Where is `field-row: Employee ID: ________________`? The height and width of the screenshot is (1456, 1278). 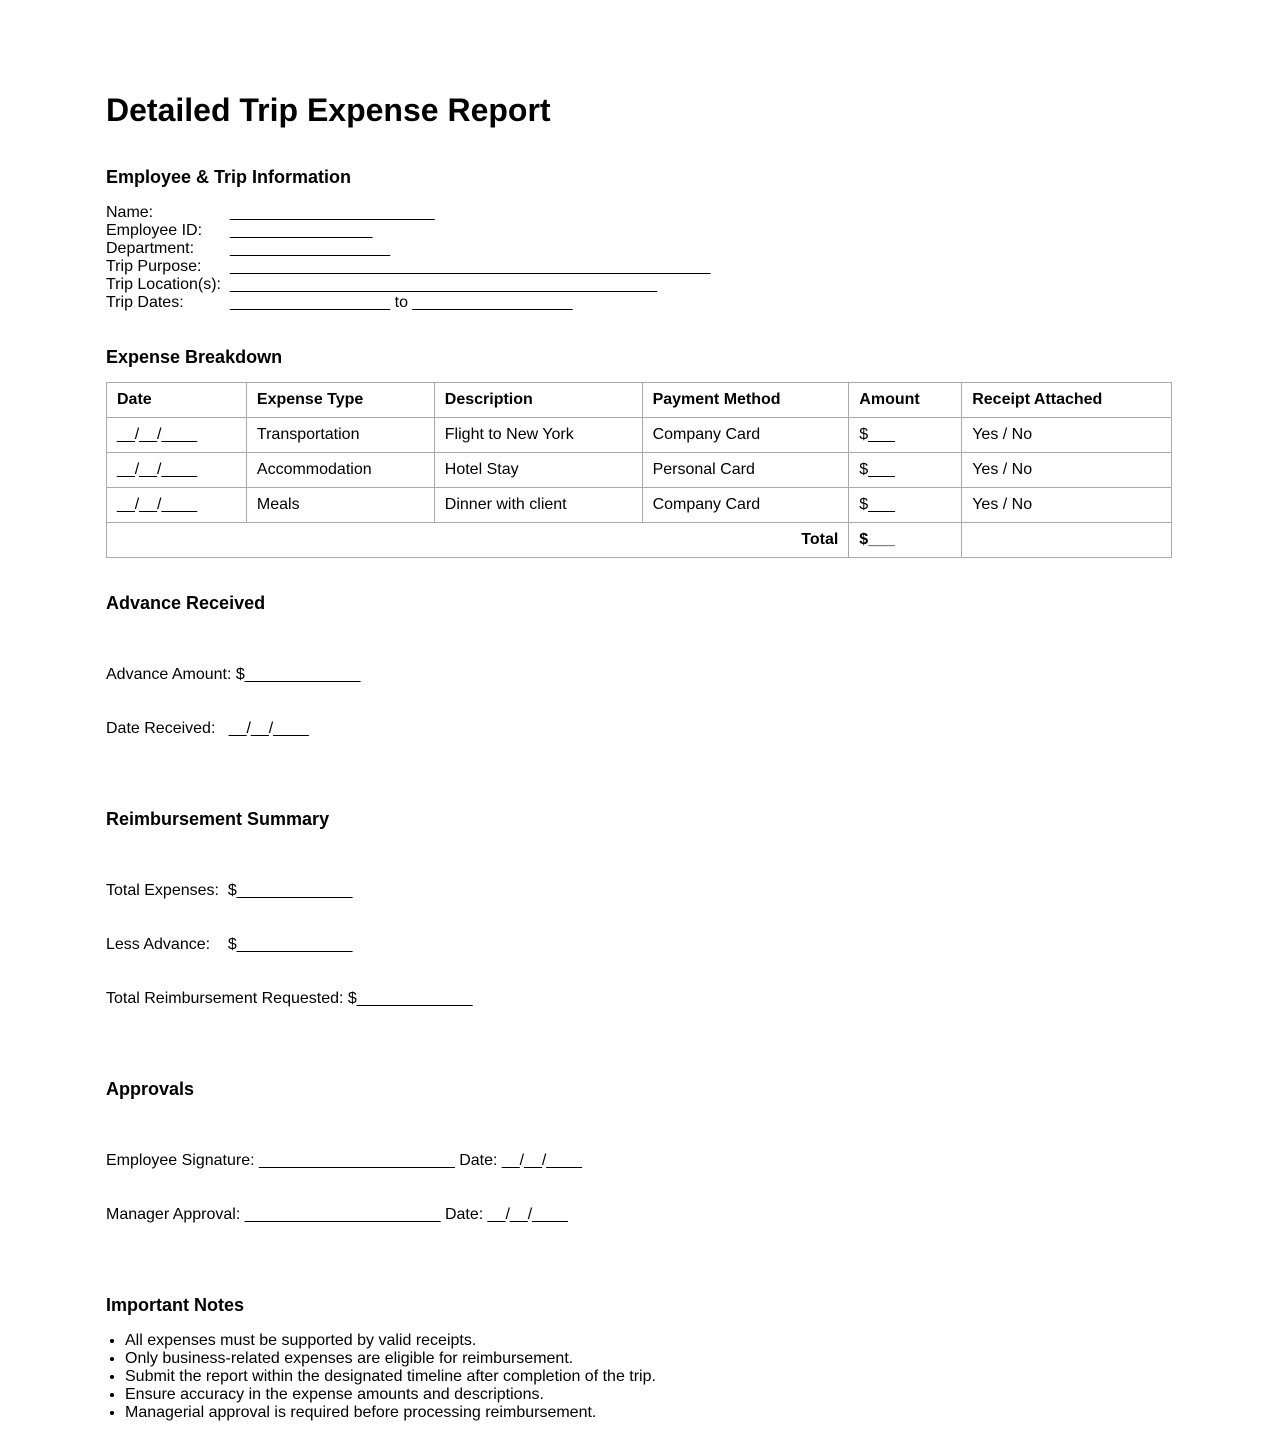 field-row: Employee ID: ________________ is located at coordinates (639, 231).